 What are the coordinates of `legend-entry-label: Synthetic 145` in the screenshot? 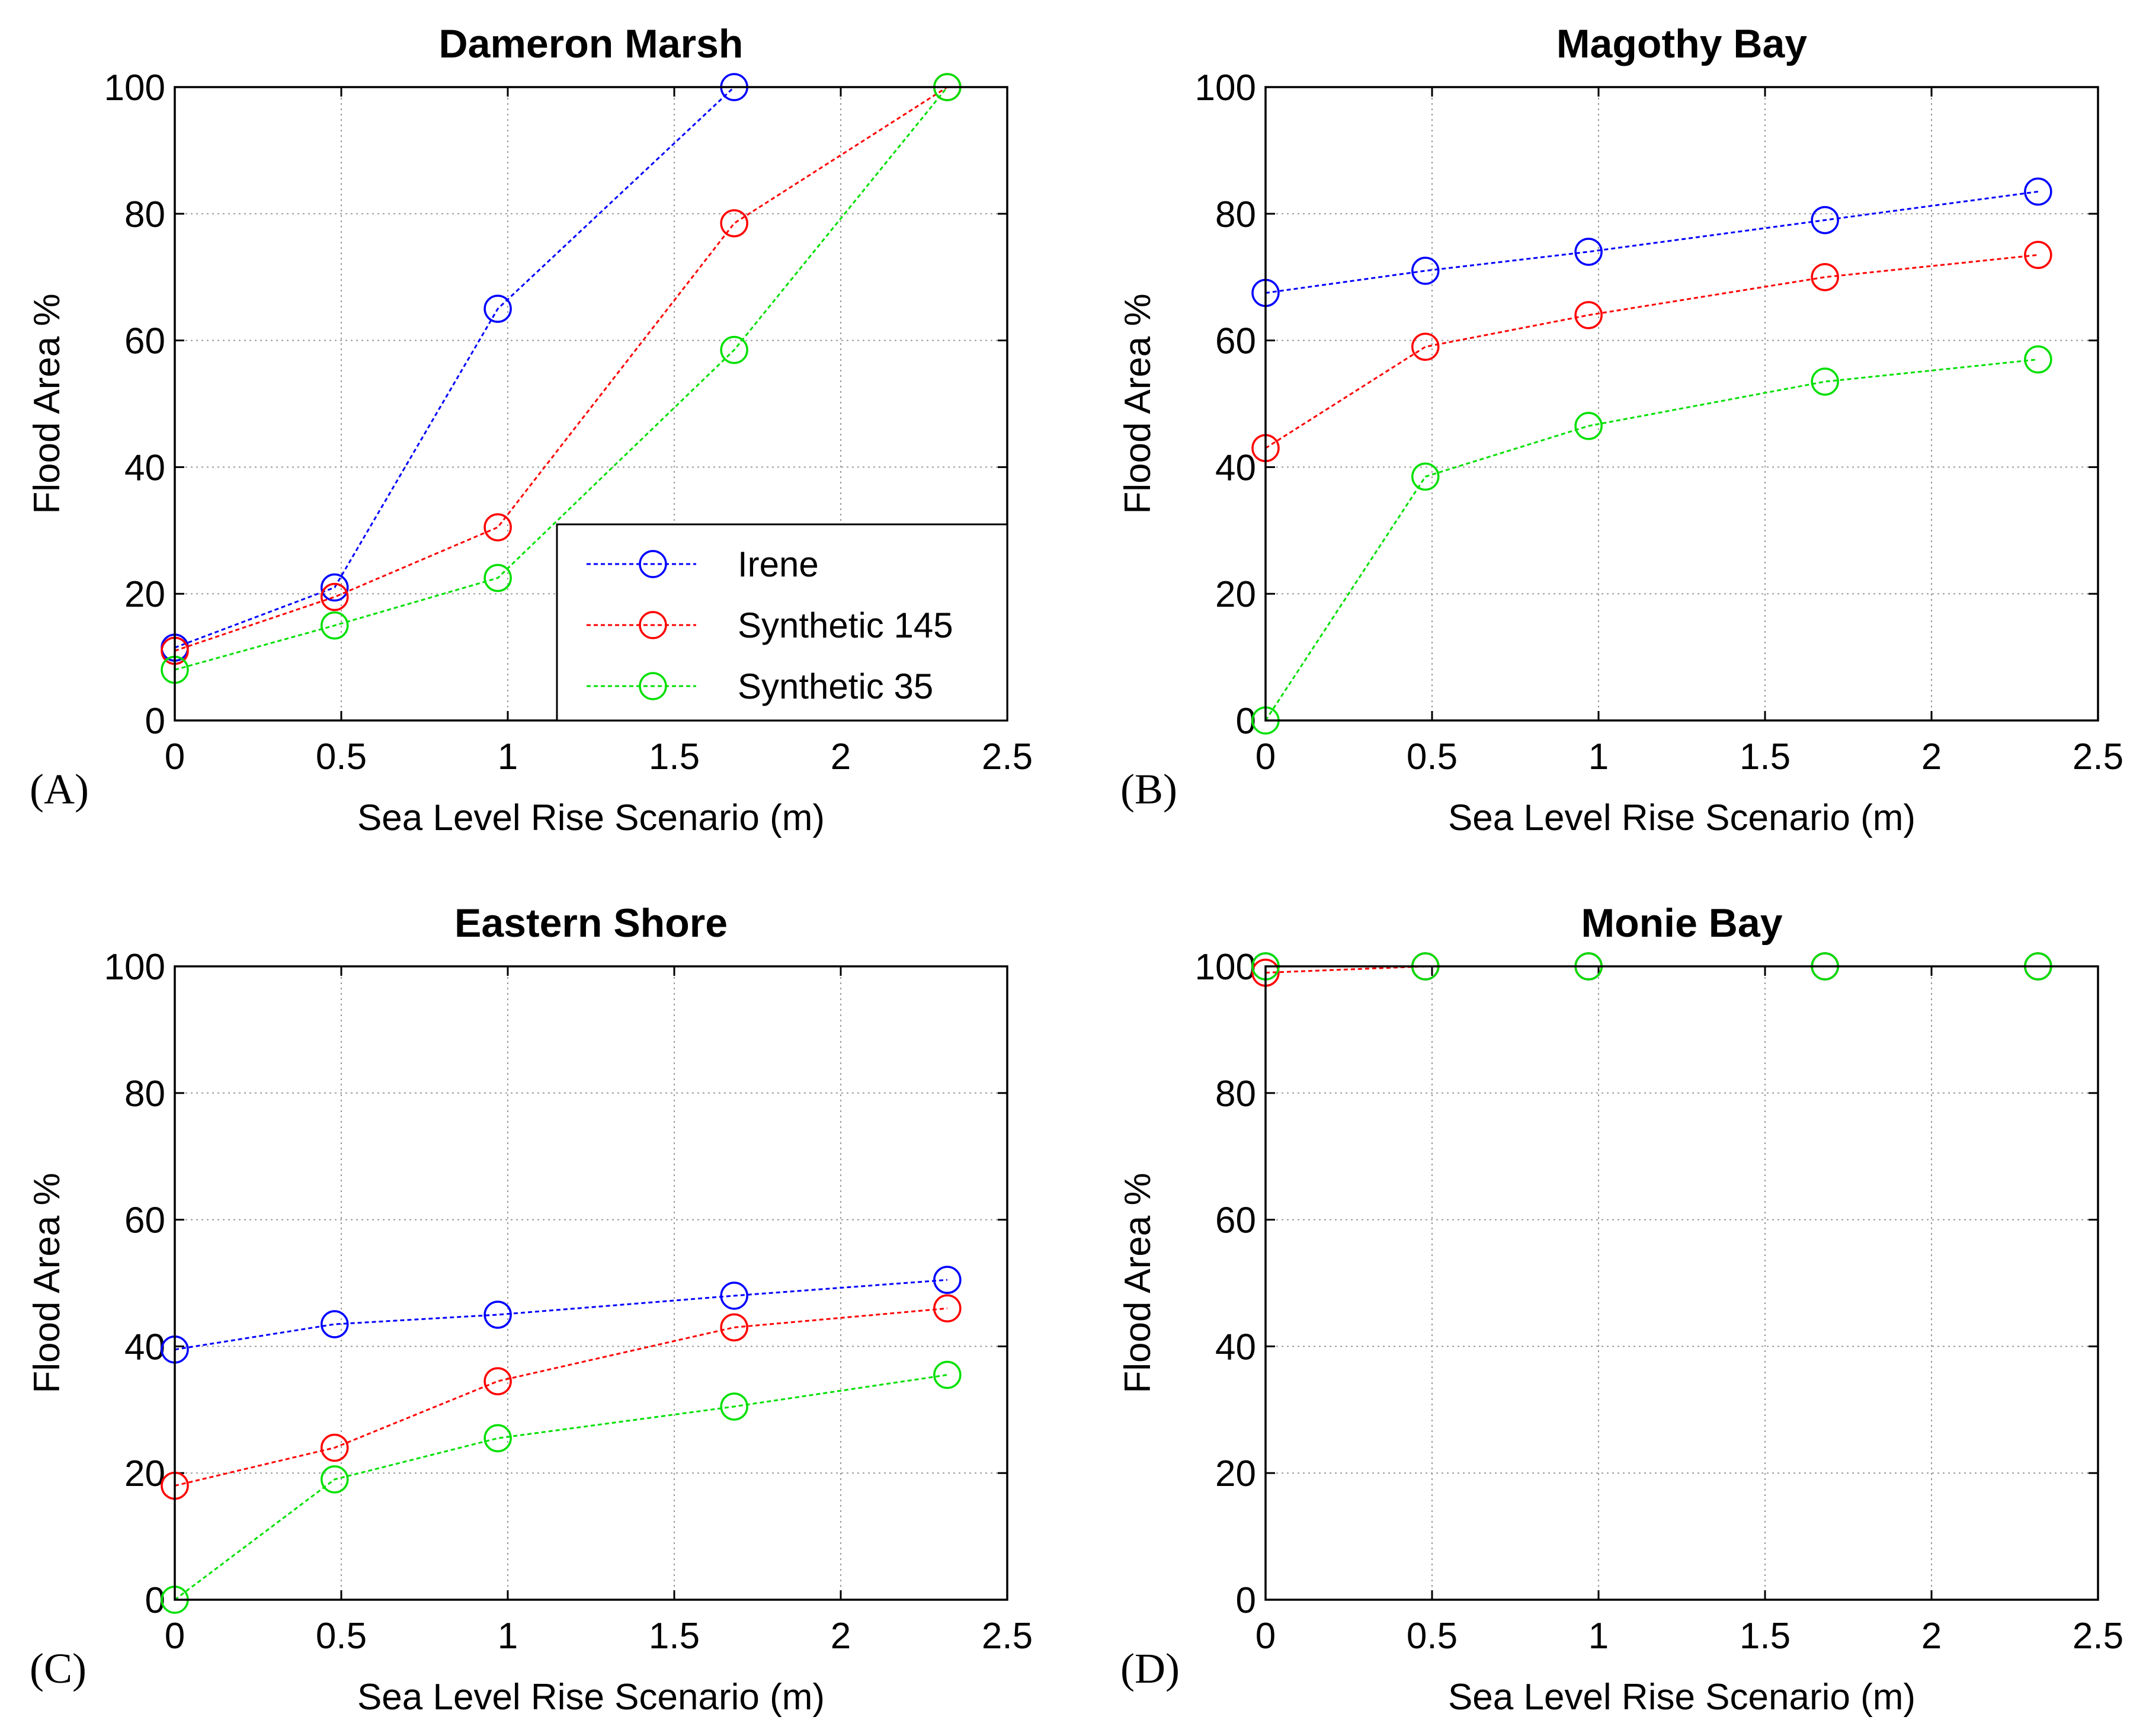 It's located at (845, 625).